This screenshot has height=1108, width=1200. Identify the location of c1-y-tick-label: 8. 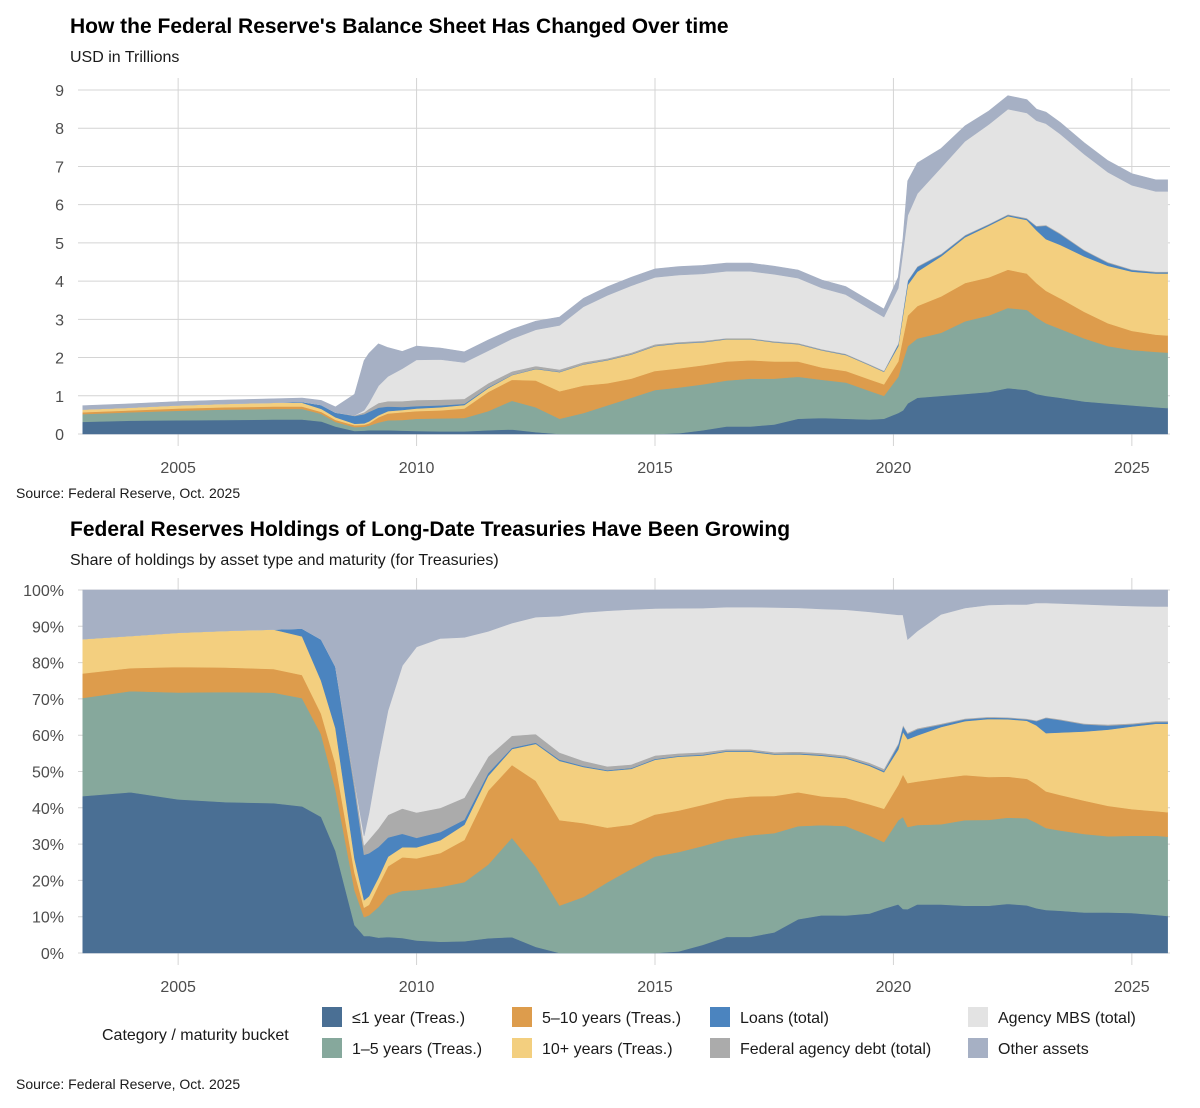
(59, 129).